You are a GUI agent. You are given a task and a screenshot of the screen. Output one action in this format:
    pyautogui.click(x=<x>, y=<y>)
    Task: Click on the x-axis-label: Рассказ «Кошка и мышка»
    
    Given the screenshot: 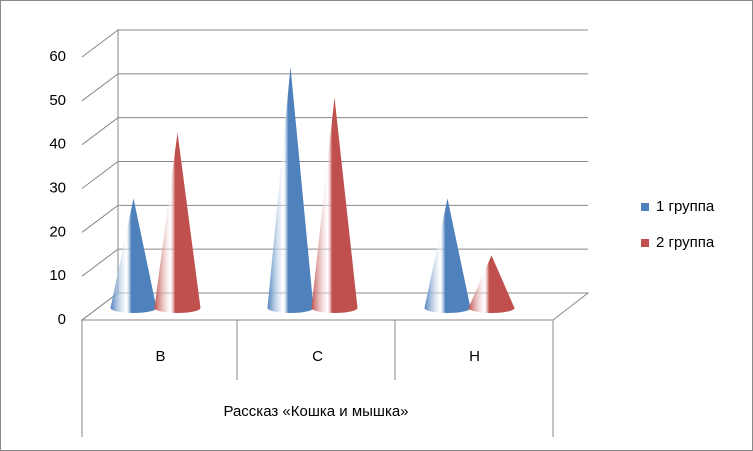 What is the action you would take?
    pyautogui.click(x=315, y=411)
    